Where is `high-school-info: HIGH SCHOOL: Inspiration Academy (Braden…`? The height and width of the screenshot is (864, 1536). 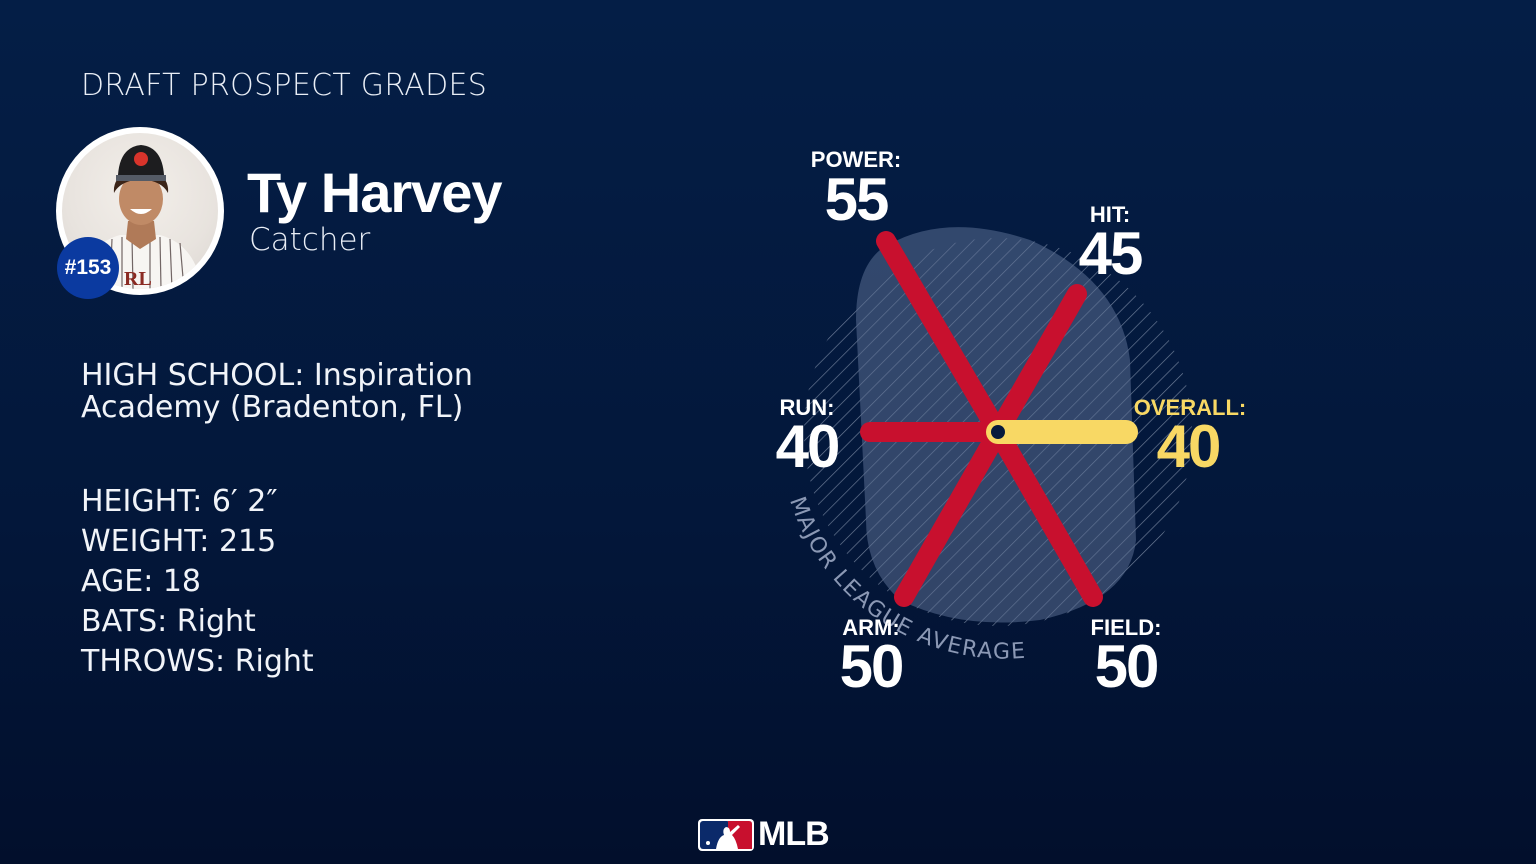 high-school-info: HIGH SCHOOL: Inspiration Academy (Braden… is located at coordinates (277, 391).